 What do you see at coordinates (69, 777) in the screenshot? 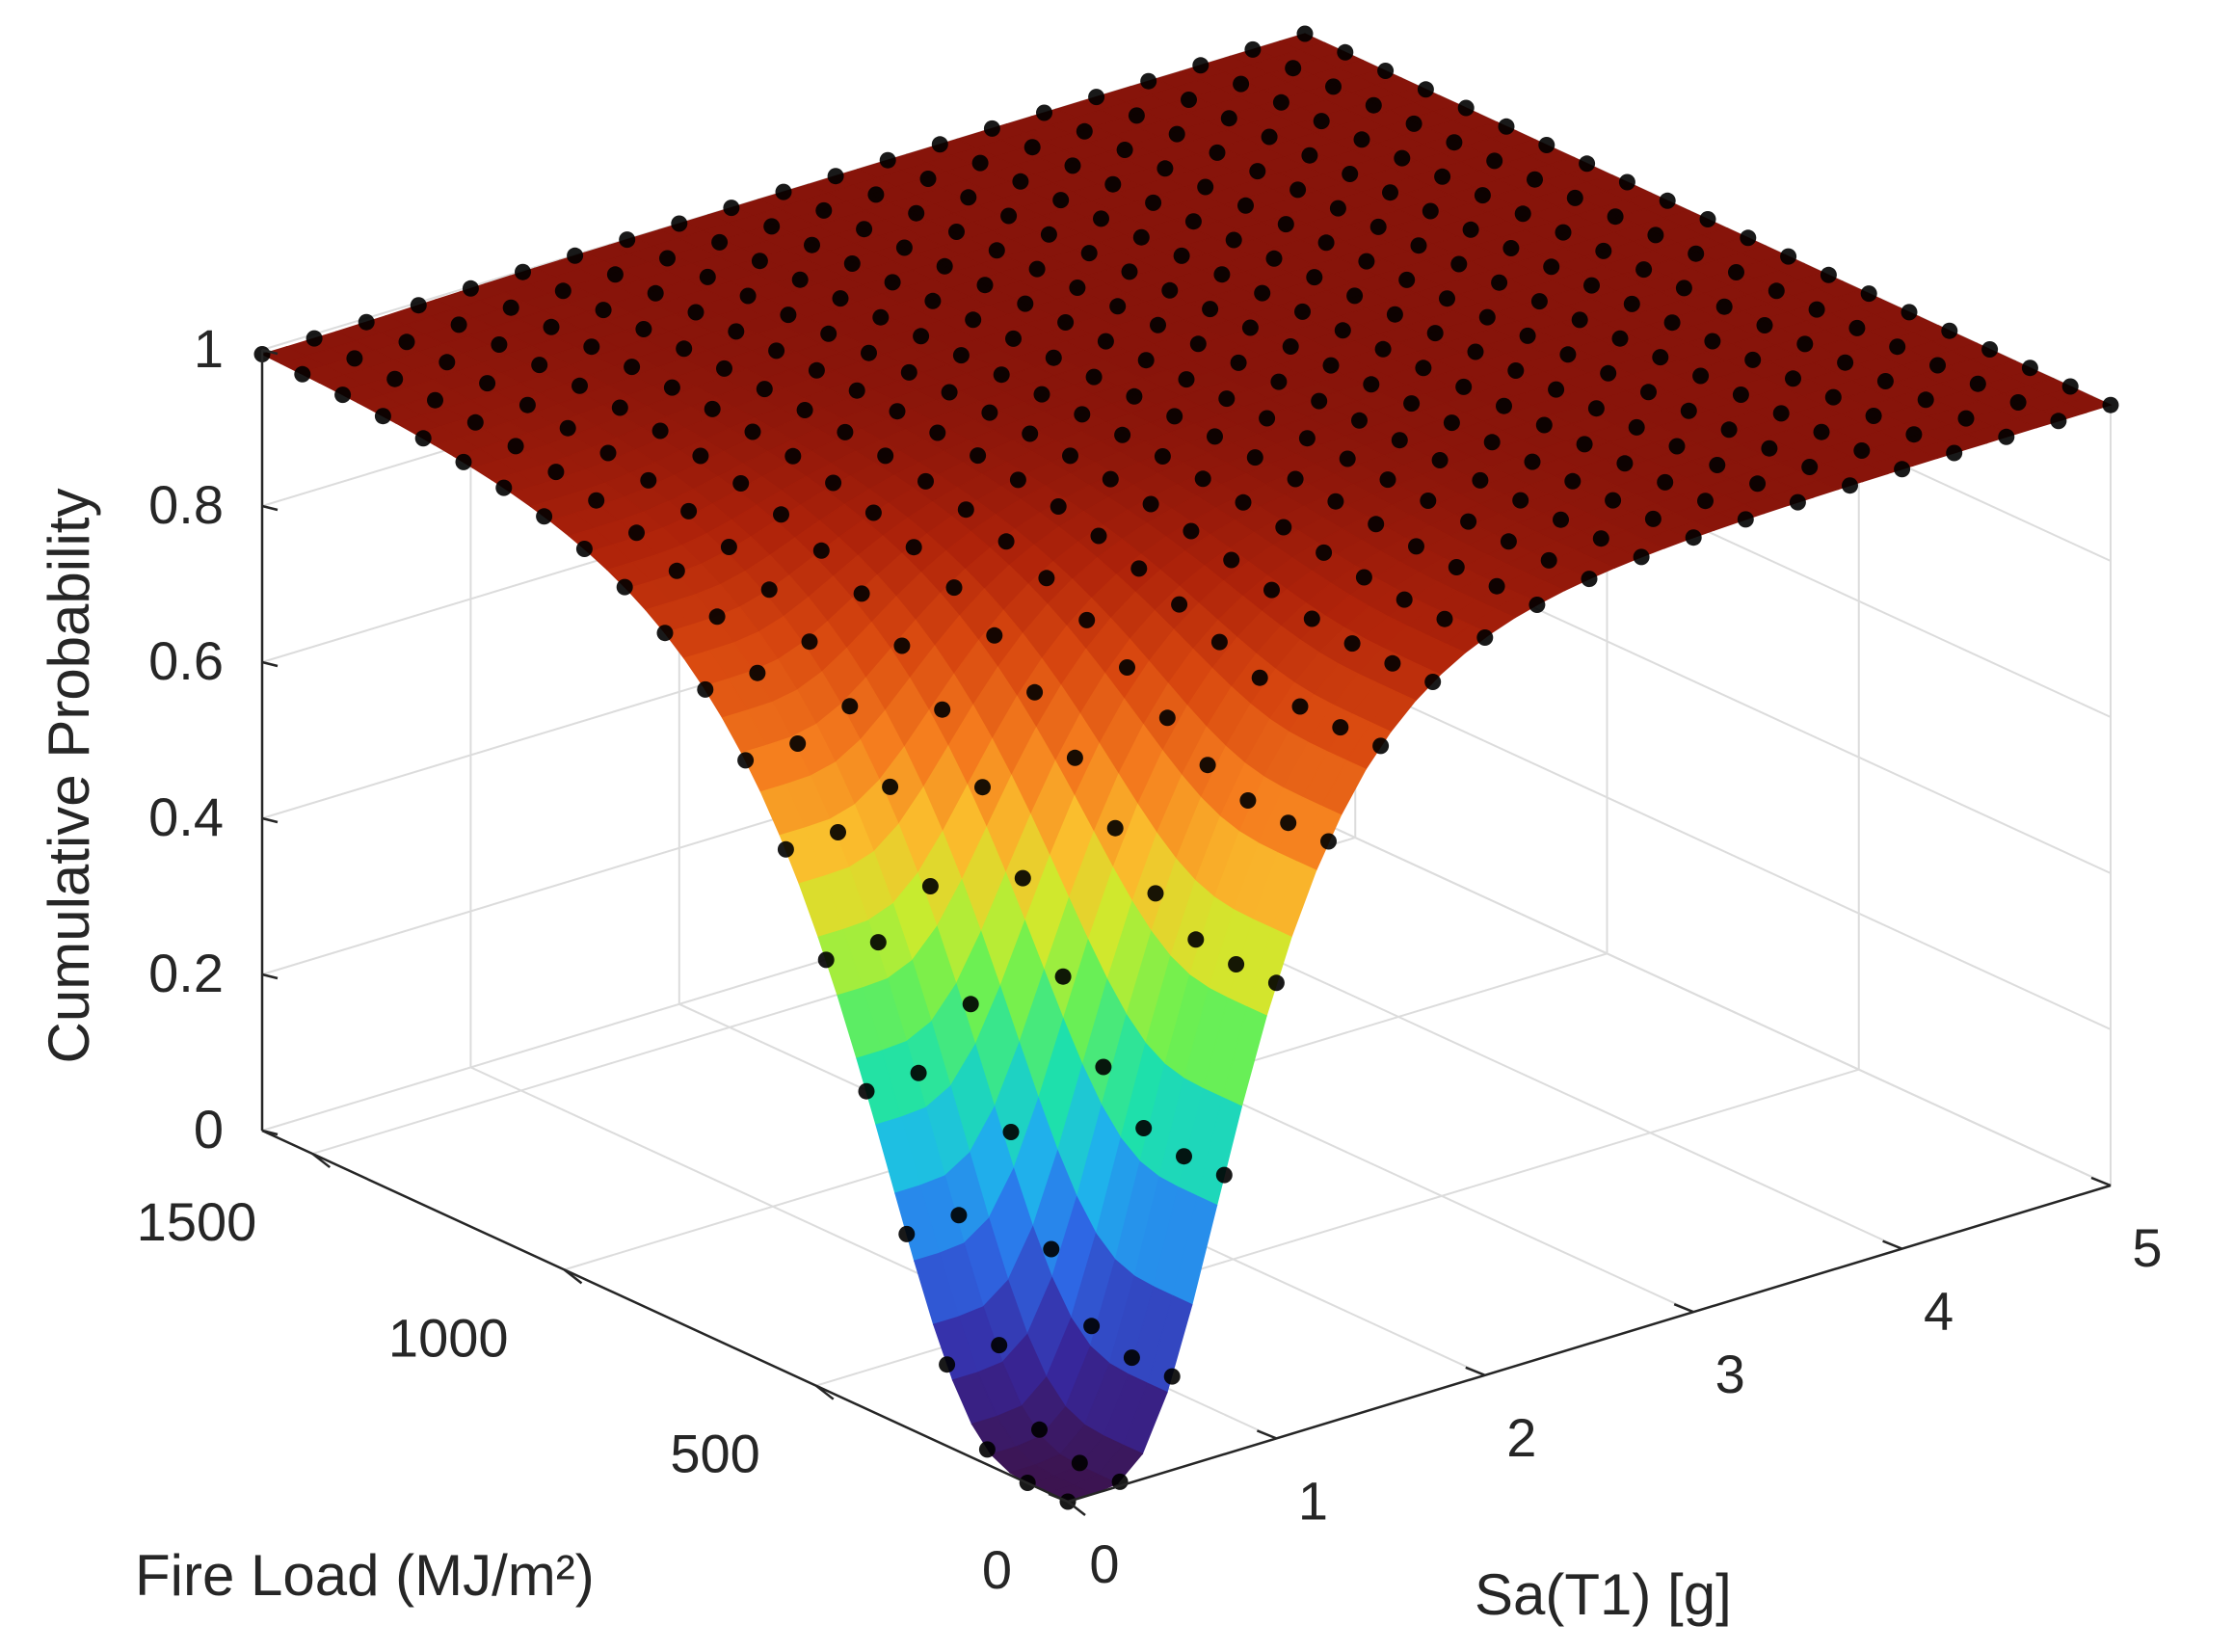
I see `z-axis-title: Cumulative Probability` at bounding box center [69, 777].